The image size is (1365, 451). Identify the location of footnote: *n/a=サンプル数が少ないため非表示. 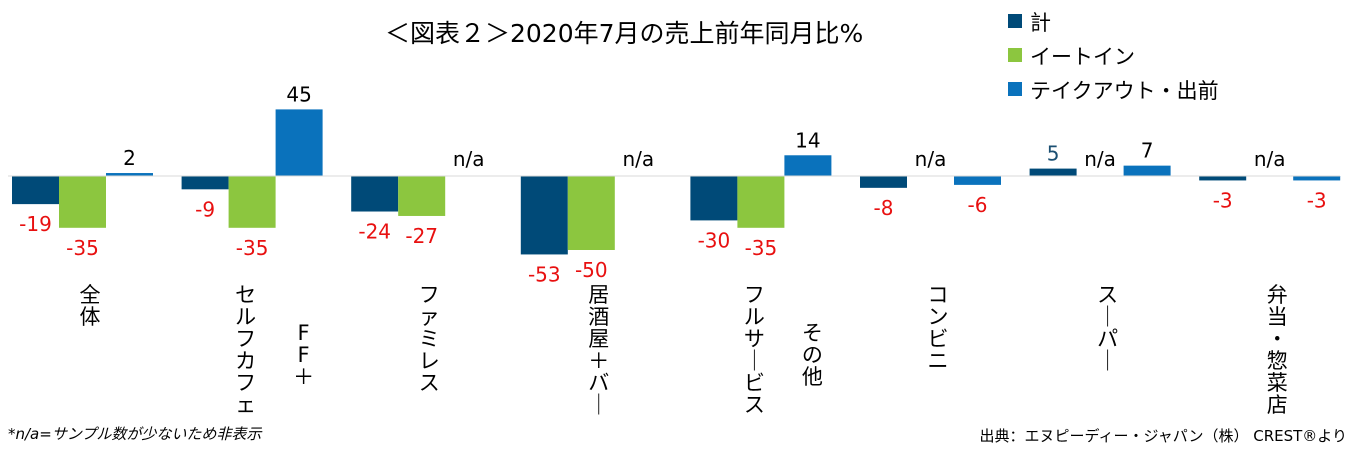
(135, 434).